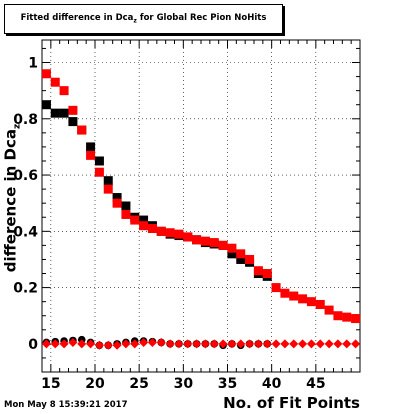 The image size is (400, 414). What do you see at coordinates (227, 384) in the screenshot?
I see `x-tick-label: 35` at bounding box center [227, 384].